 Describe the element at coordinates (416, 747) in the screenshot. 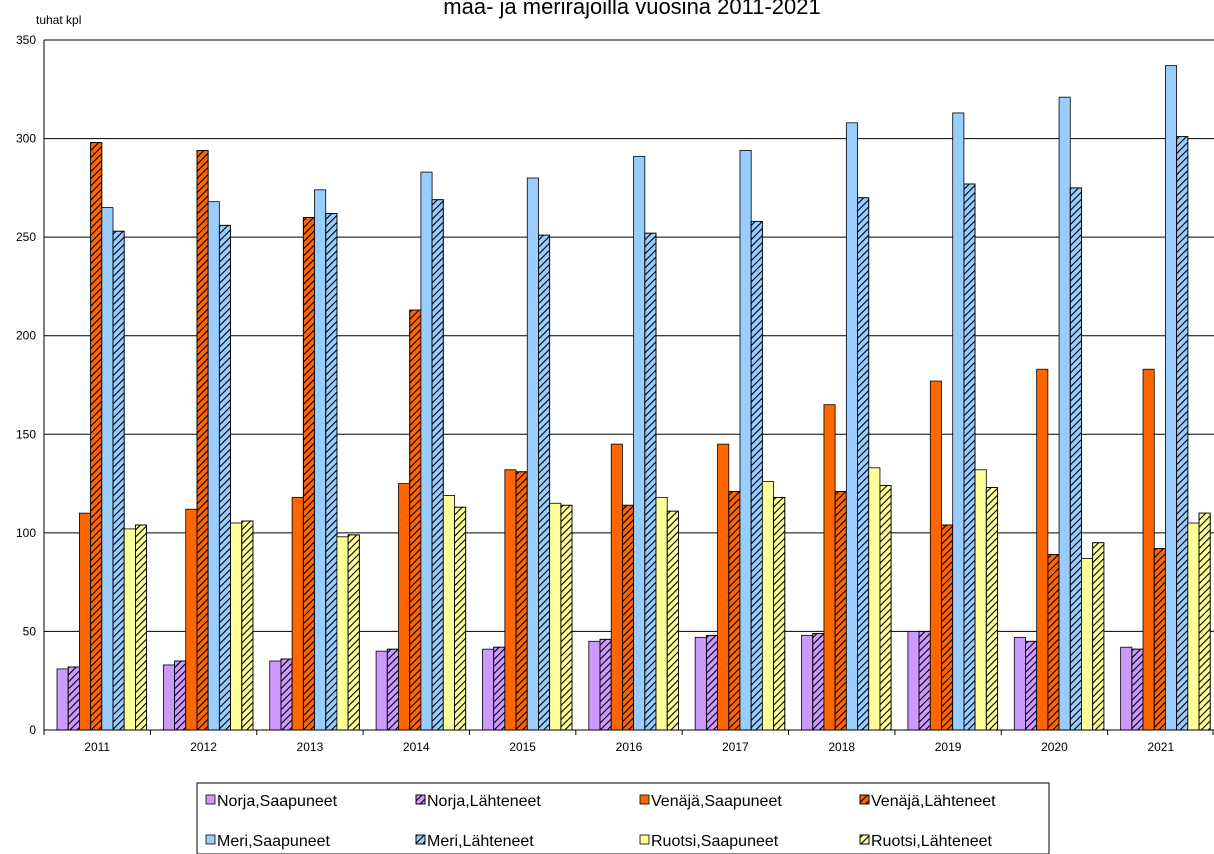

I see `x-tick-label: 2014` at that location.